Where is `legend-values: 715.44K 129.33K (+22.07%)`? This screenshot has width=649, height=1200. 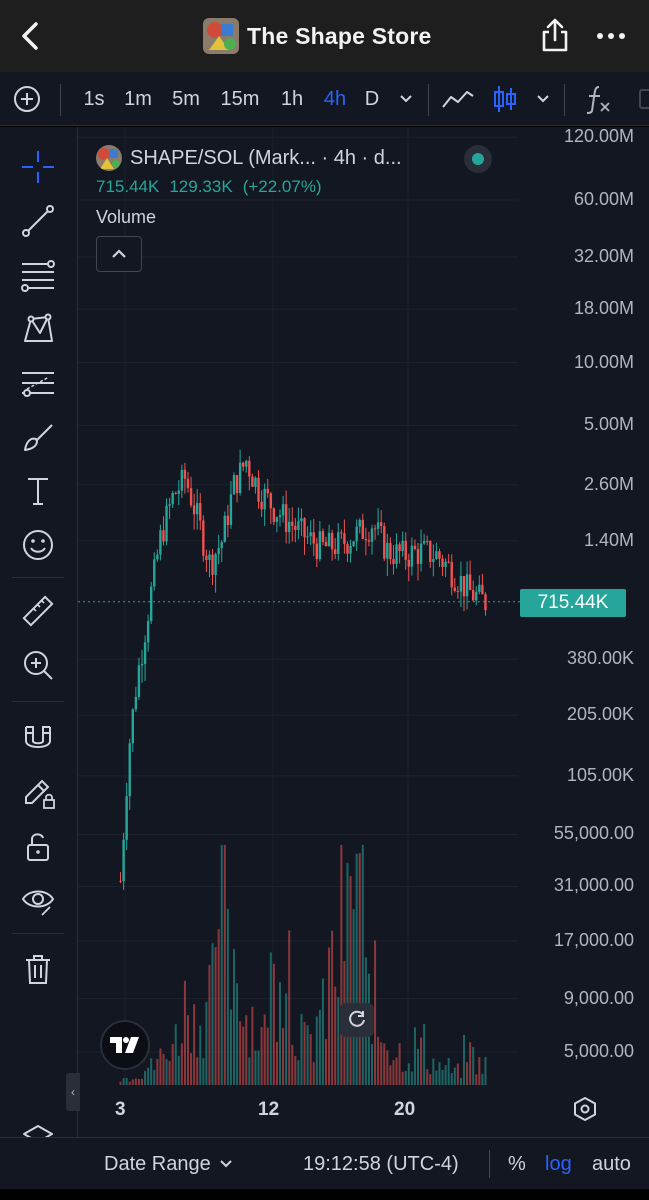
legend-values: 715.44K 129.33K (+22.07%) is located at coordinates (249, 187).